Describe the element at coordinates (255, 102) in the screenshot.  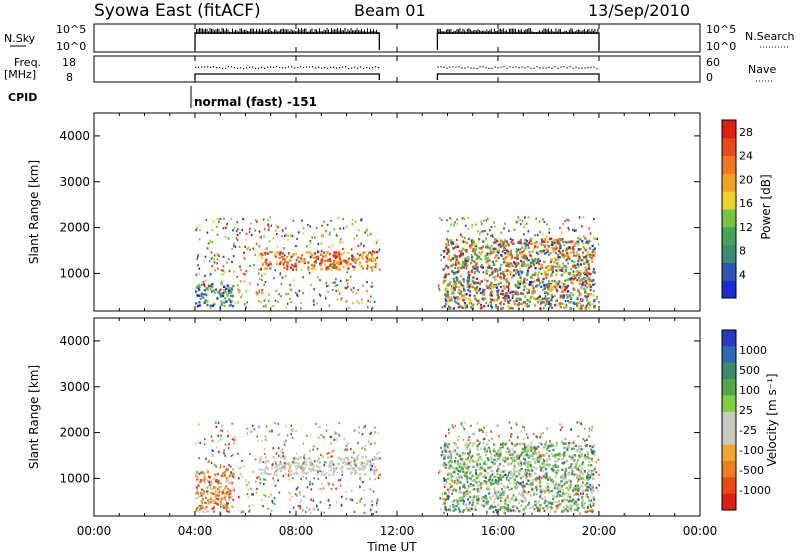
I see `cpid-text: normal (fast) -151` at that location.